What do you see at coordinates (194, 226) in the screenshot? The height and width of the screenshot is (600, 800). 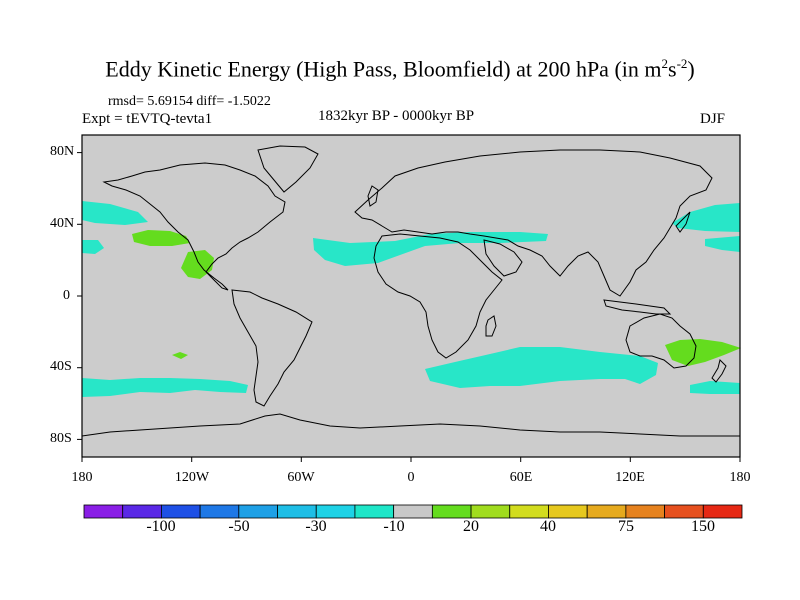 I see `coastline-north-america` at bounding box center [194, 226].